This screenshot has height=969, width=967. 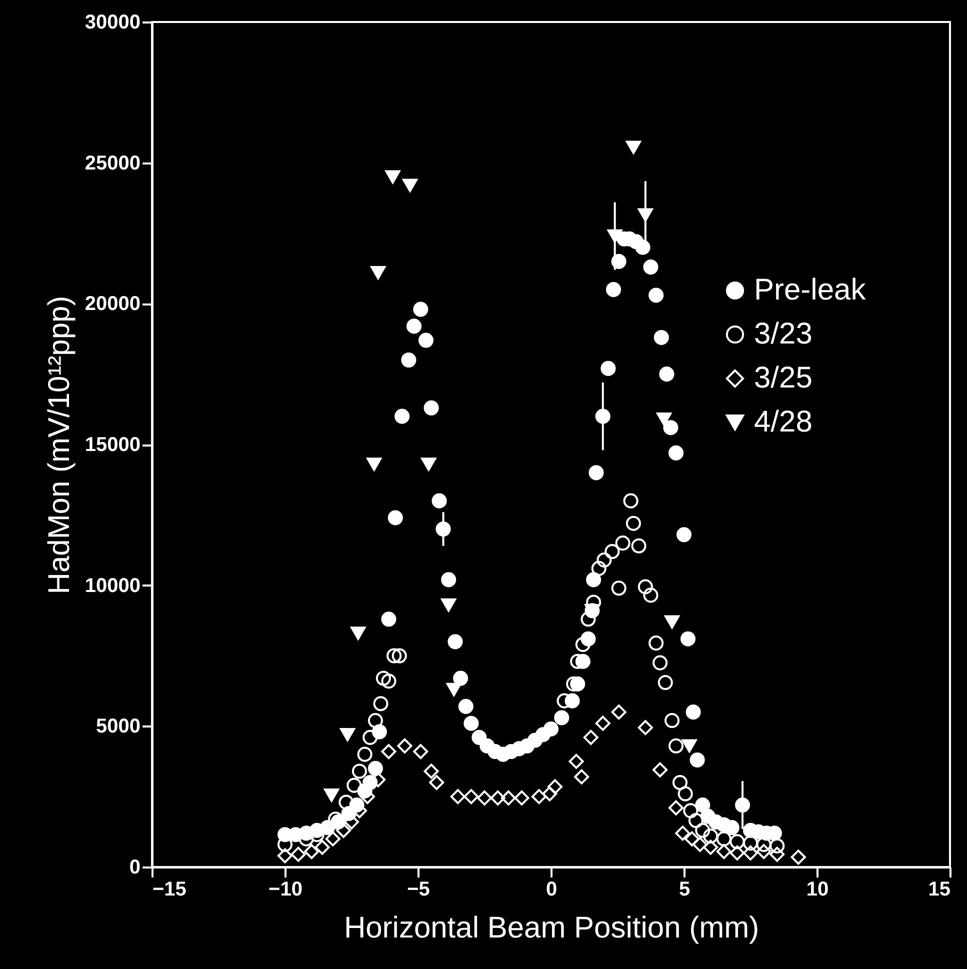 What do you see at coordinates (285, 889) in the screenshot?
I see `x-tick-label: −10` at bounding box center [285, 889].